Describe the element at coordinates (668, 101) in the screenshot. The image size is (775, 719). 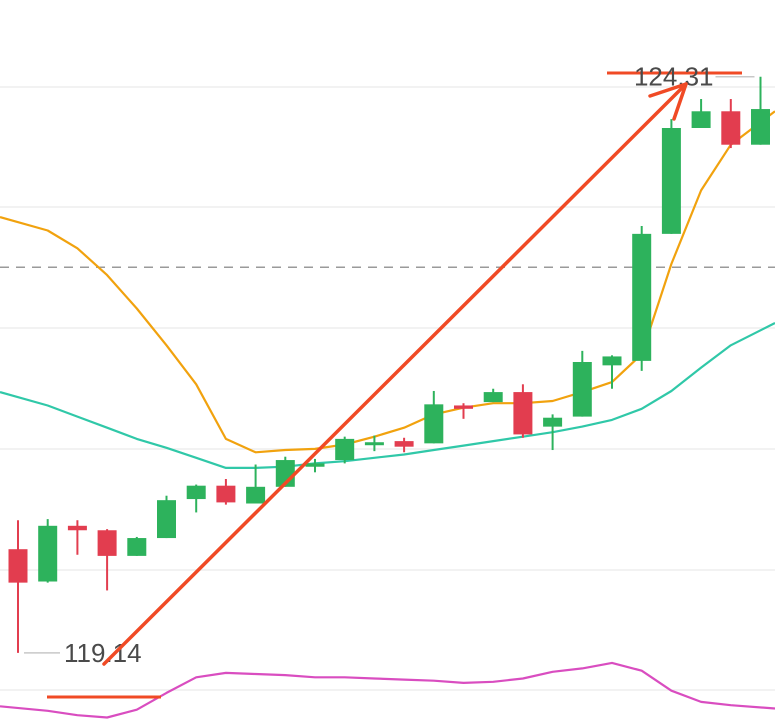
I see `arrow-head-icon` at that location.